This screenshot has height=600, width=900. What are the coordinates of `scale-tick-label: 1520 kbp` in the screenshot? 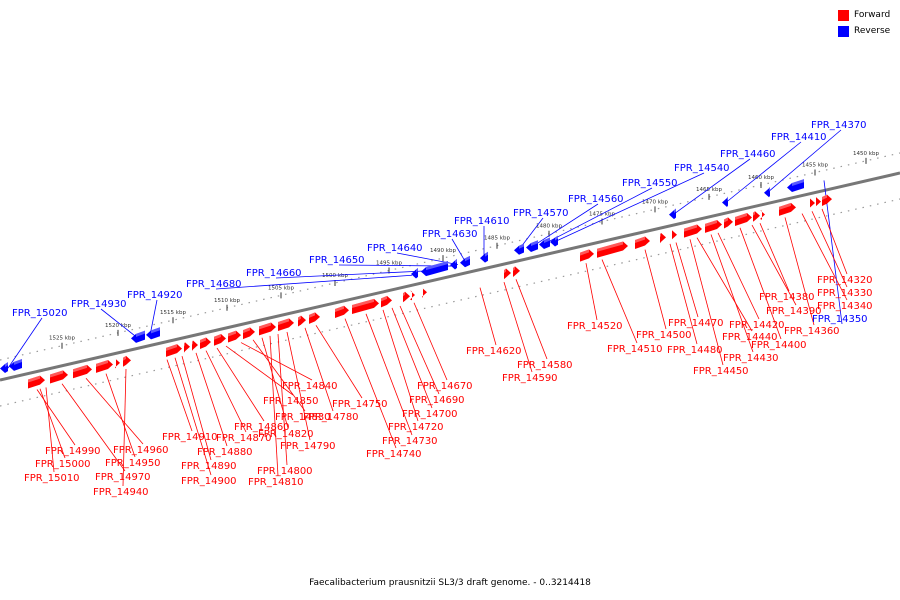 It's located at (118, 326).